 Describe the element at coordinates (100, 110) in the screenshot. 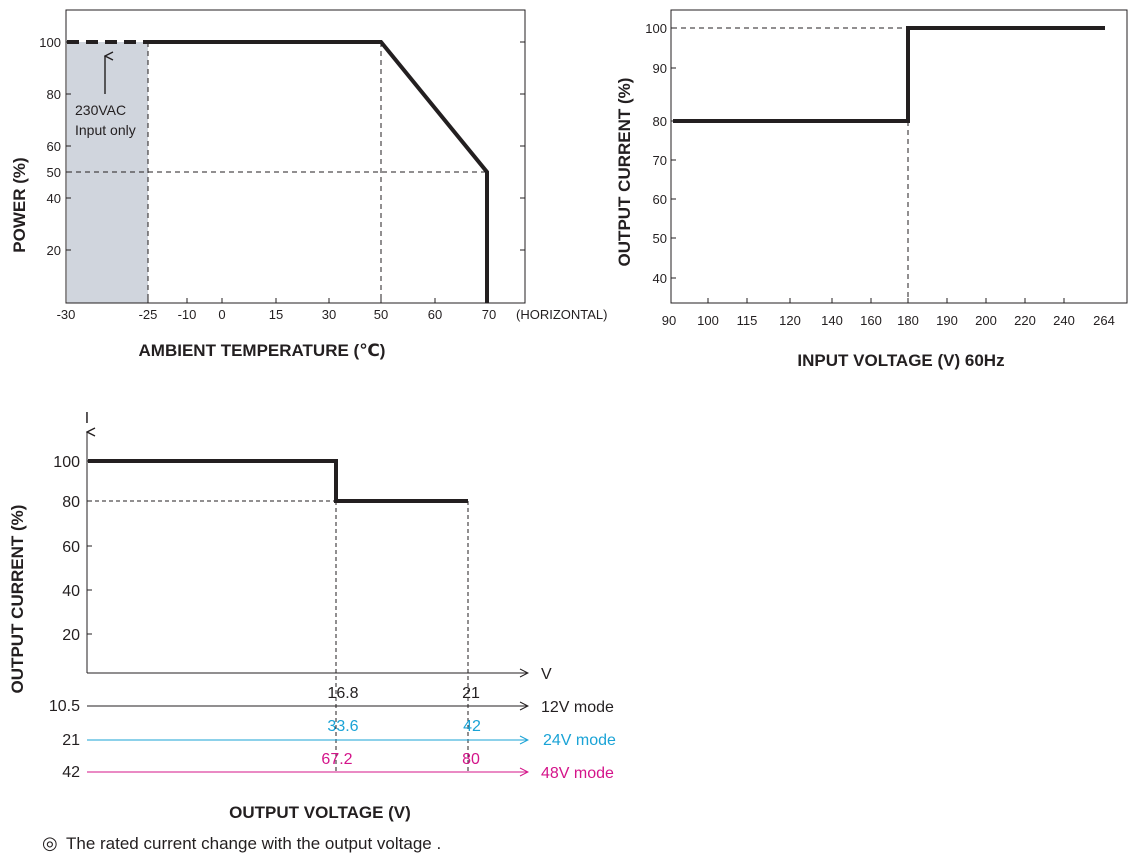

I see `shaded-note-line1: 230VAC` at that location.